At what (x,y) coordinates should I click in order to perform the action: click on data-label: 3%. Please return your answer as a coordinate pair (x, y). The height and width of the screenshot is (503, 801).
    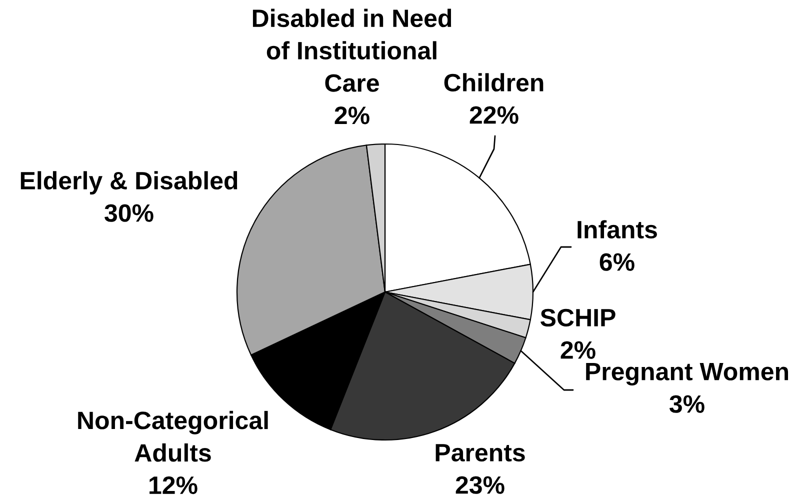
    Looking at the image, I should click on (687, 404).